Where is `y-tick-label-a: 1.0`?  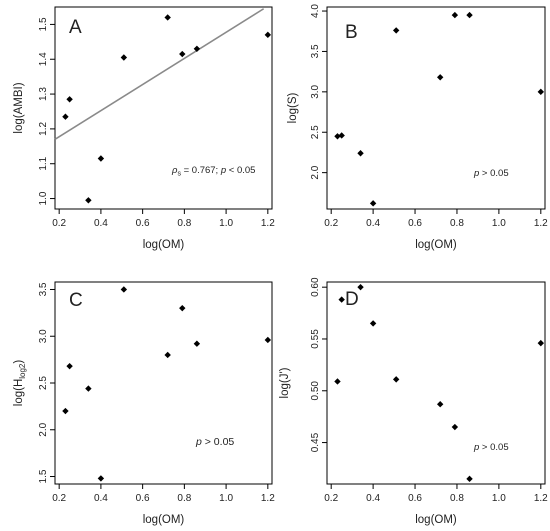
y-tick-label-a: 1.0 is located at coordinates (43, 198).